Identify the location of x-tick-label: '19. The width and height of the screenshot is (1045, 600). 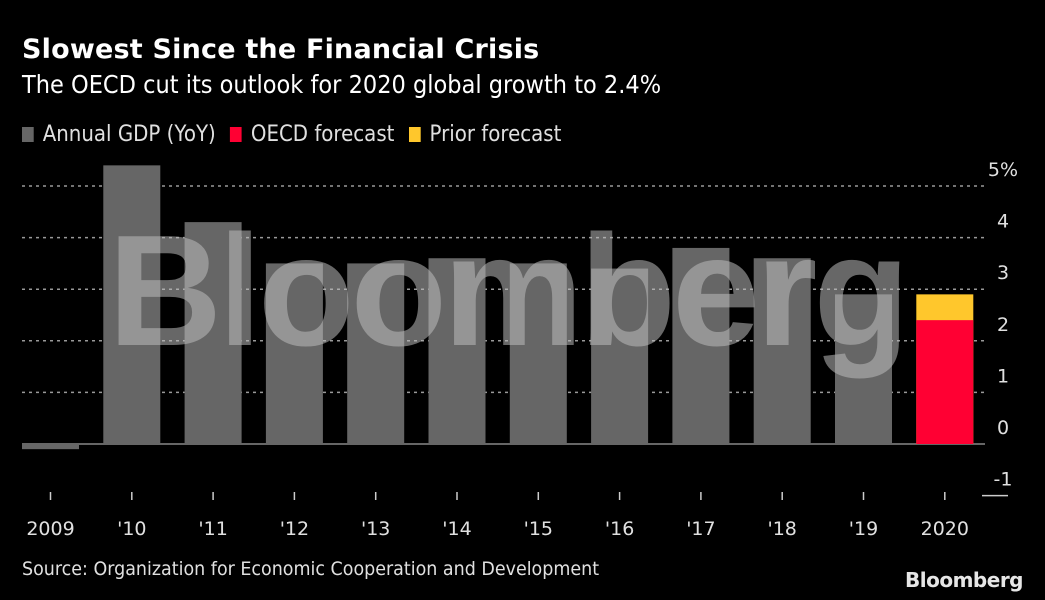
(863, 529).